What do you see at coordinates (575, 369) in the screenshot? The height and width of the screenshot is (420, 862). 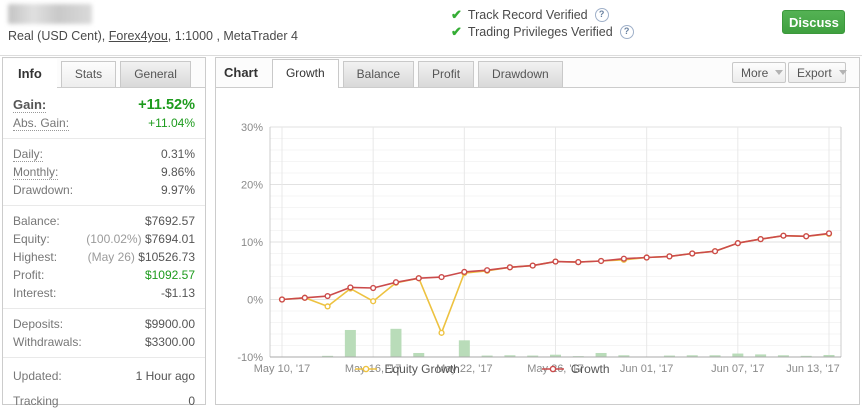 I see `legend-item-growth: Growth` at bounding box center [575, 369].